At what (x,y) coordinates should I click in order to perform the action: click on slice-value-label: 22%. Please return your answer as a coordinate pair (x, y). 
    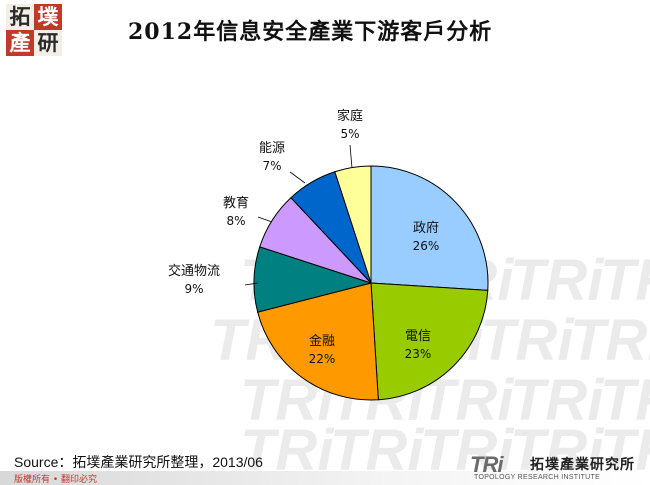
    Looking at the image, I should click on (322, 359).